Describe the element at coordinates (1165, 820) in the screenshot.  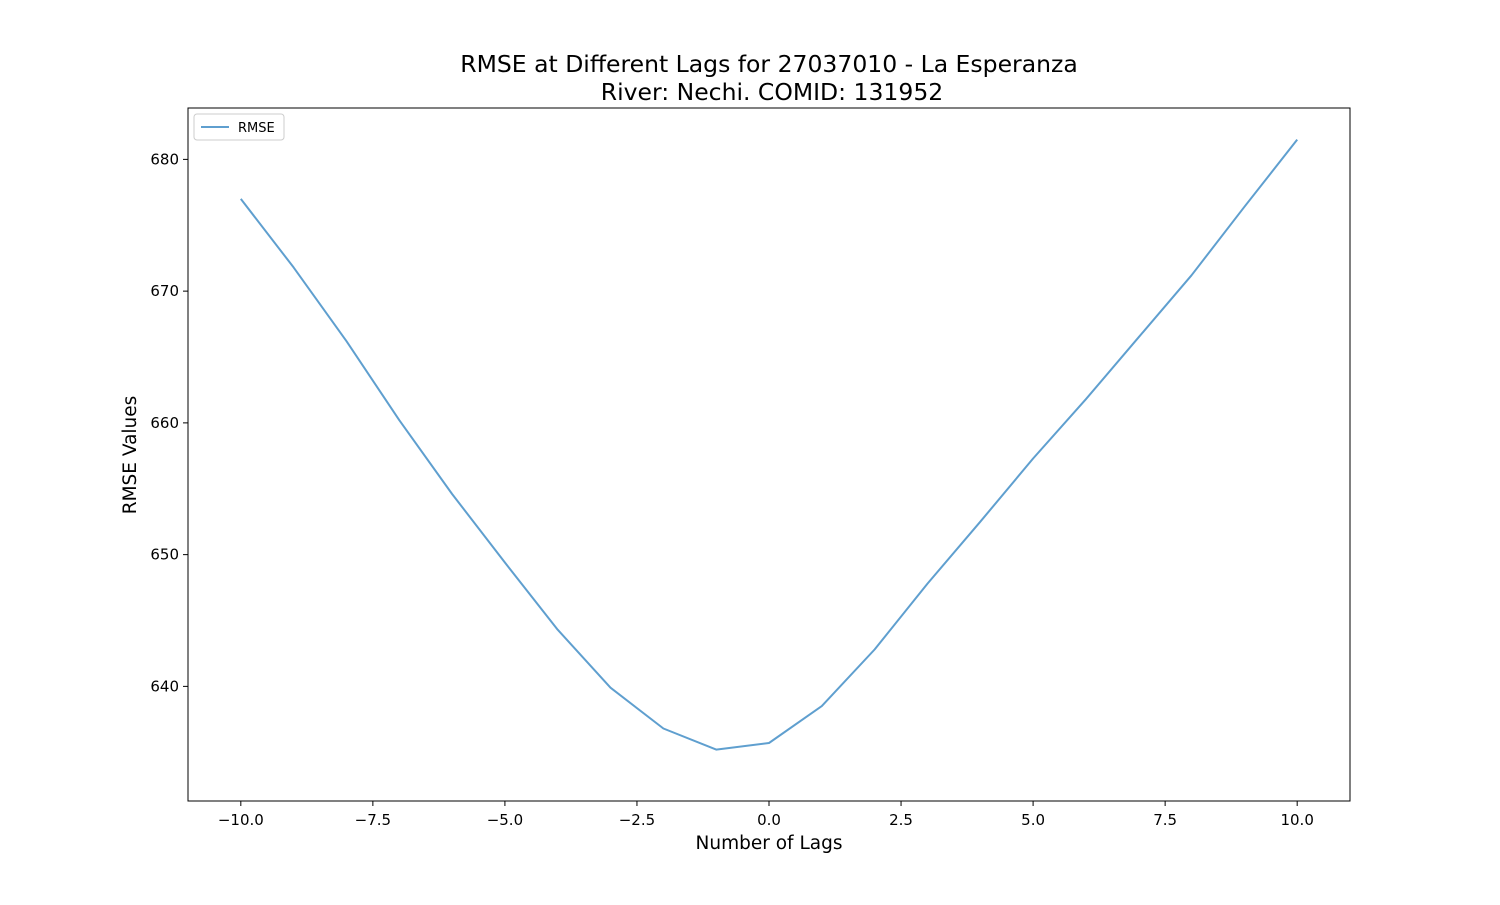
I see `x-tick-label: 7.5` at that location.